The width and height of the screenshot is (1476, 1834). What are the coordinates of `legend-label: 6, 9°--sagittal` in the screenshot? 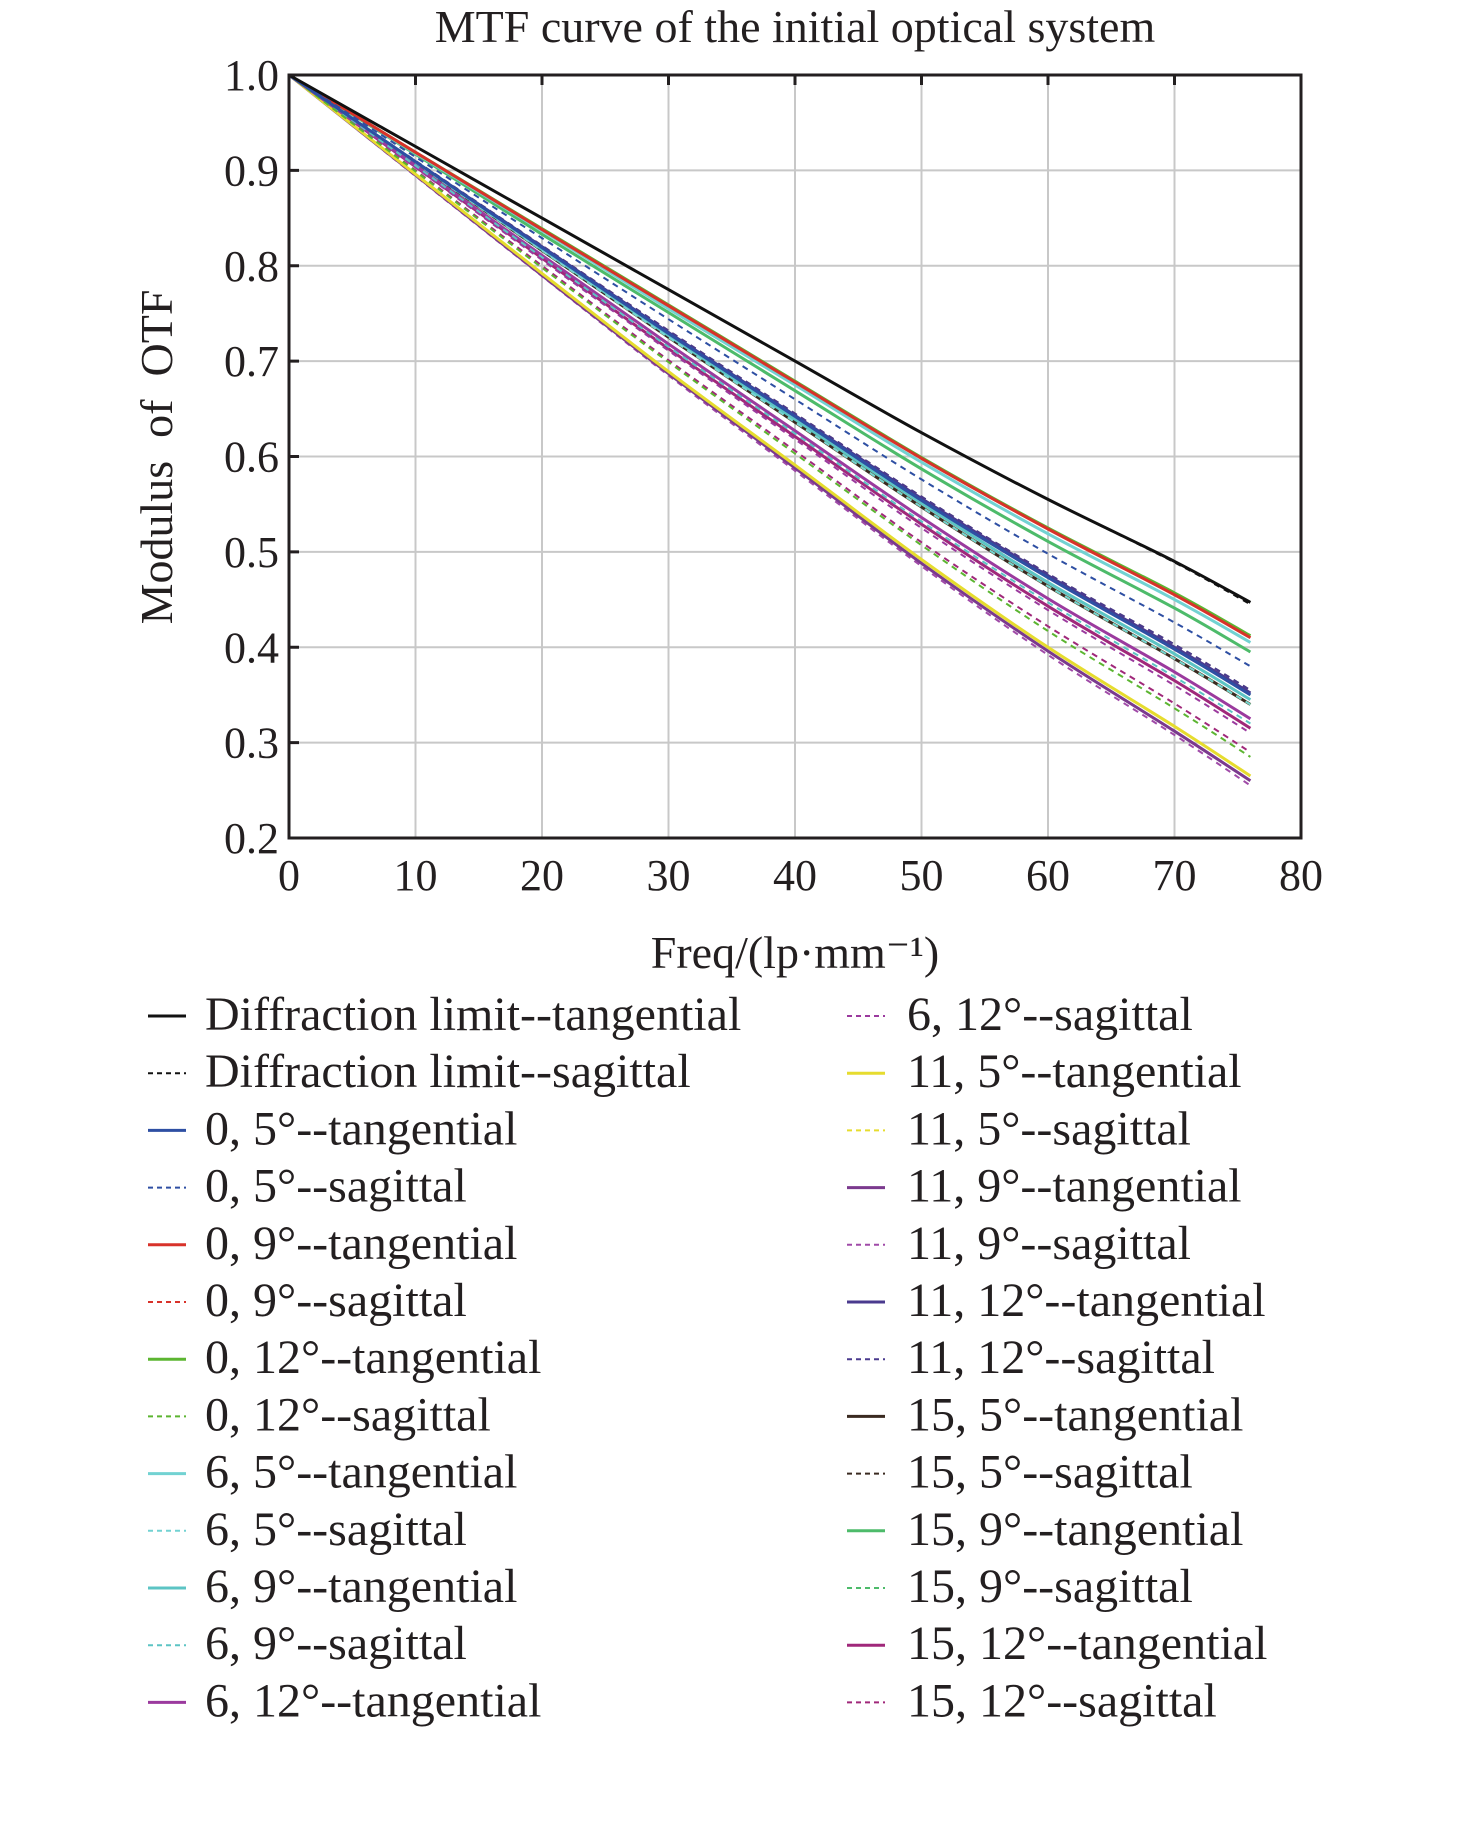 It's located at (336, 1643).